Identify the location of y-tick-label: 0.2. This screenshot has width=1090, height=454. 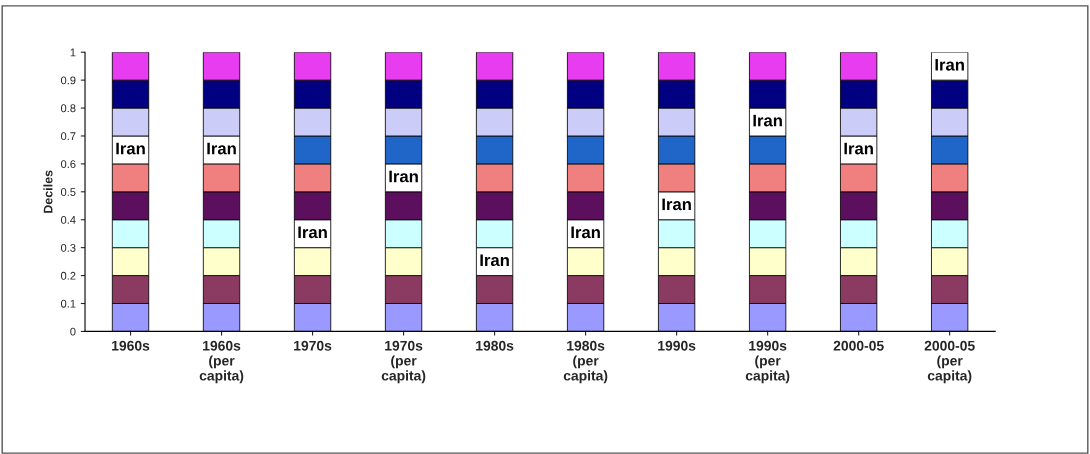
(68, 275).